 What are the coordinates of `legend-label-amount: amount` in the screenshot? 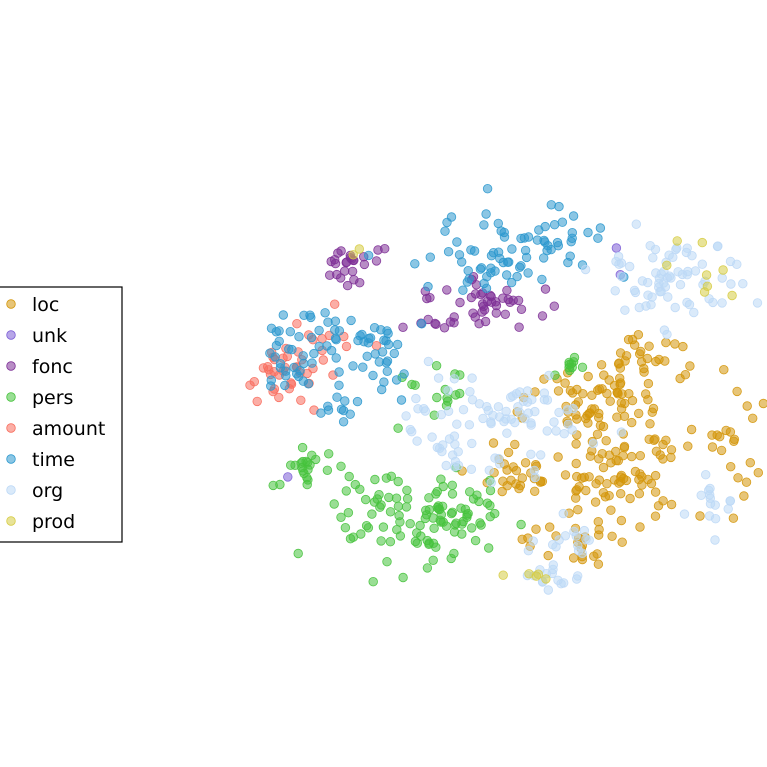 It's located at (68, 429).